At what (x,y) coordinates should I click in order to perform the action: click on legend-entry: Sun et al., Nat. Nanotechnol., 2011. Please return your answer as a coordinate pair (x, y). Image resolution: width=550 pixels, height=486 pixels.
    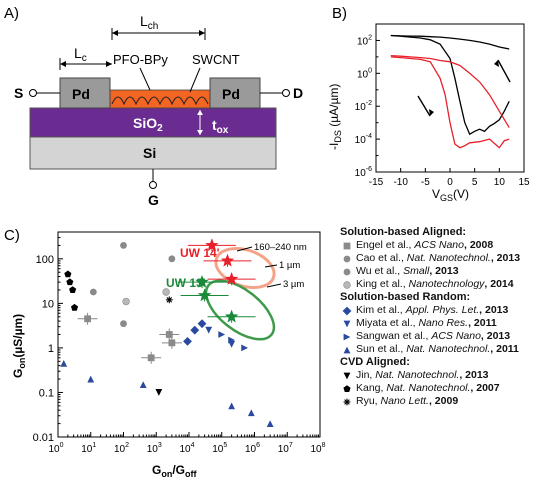
    Looking at the image, I should click on (437, 349).